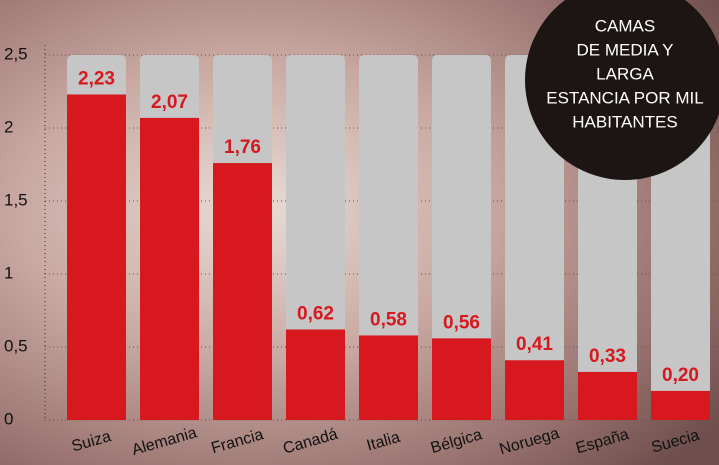 The width and height of the screenshot is (719, 465). What do you see at coordinates (8, 126) in the screenshot?
I see `y-tick-label: 2` at bounding box center [8, 126].